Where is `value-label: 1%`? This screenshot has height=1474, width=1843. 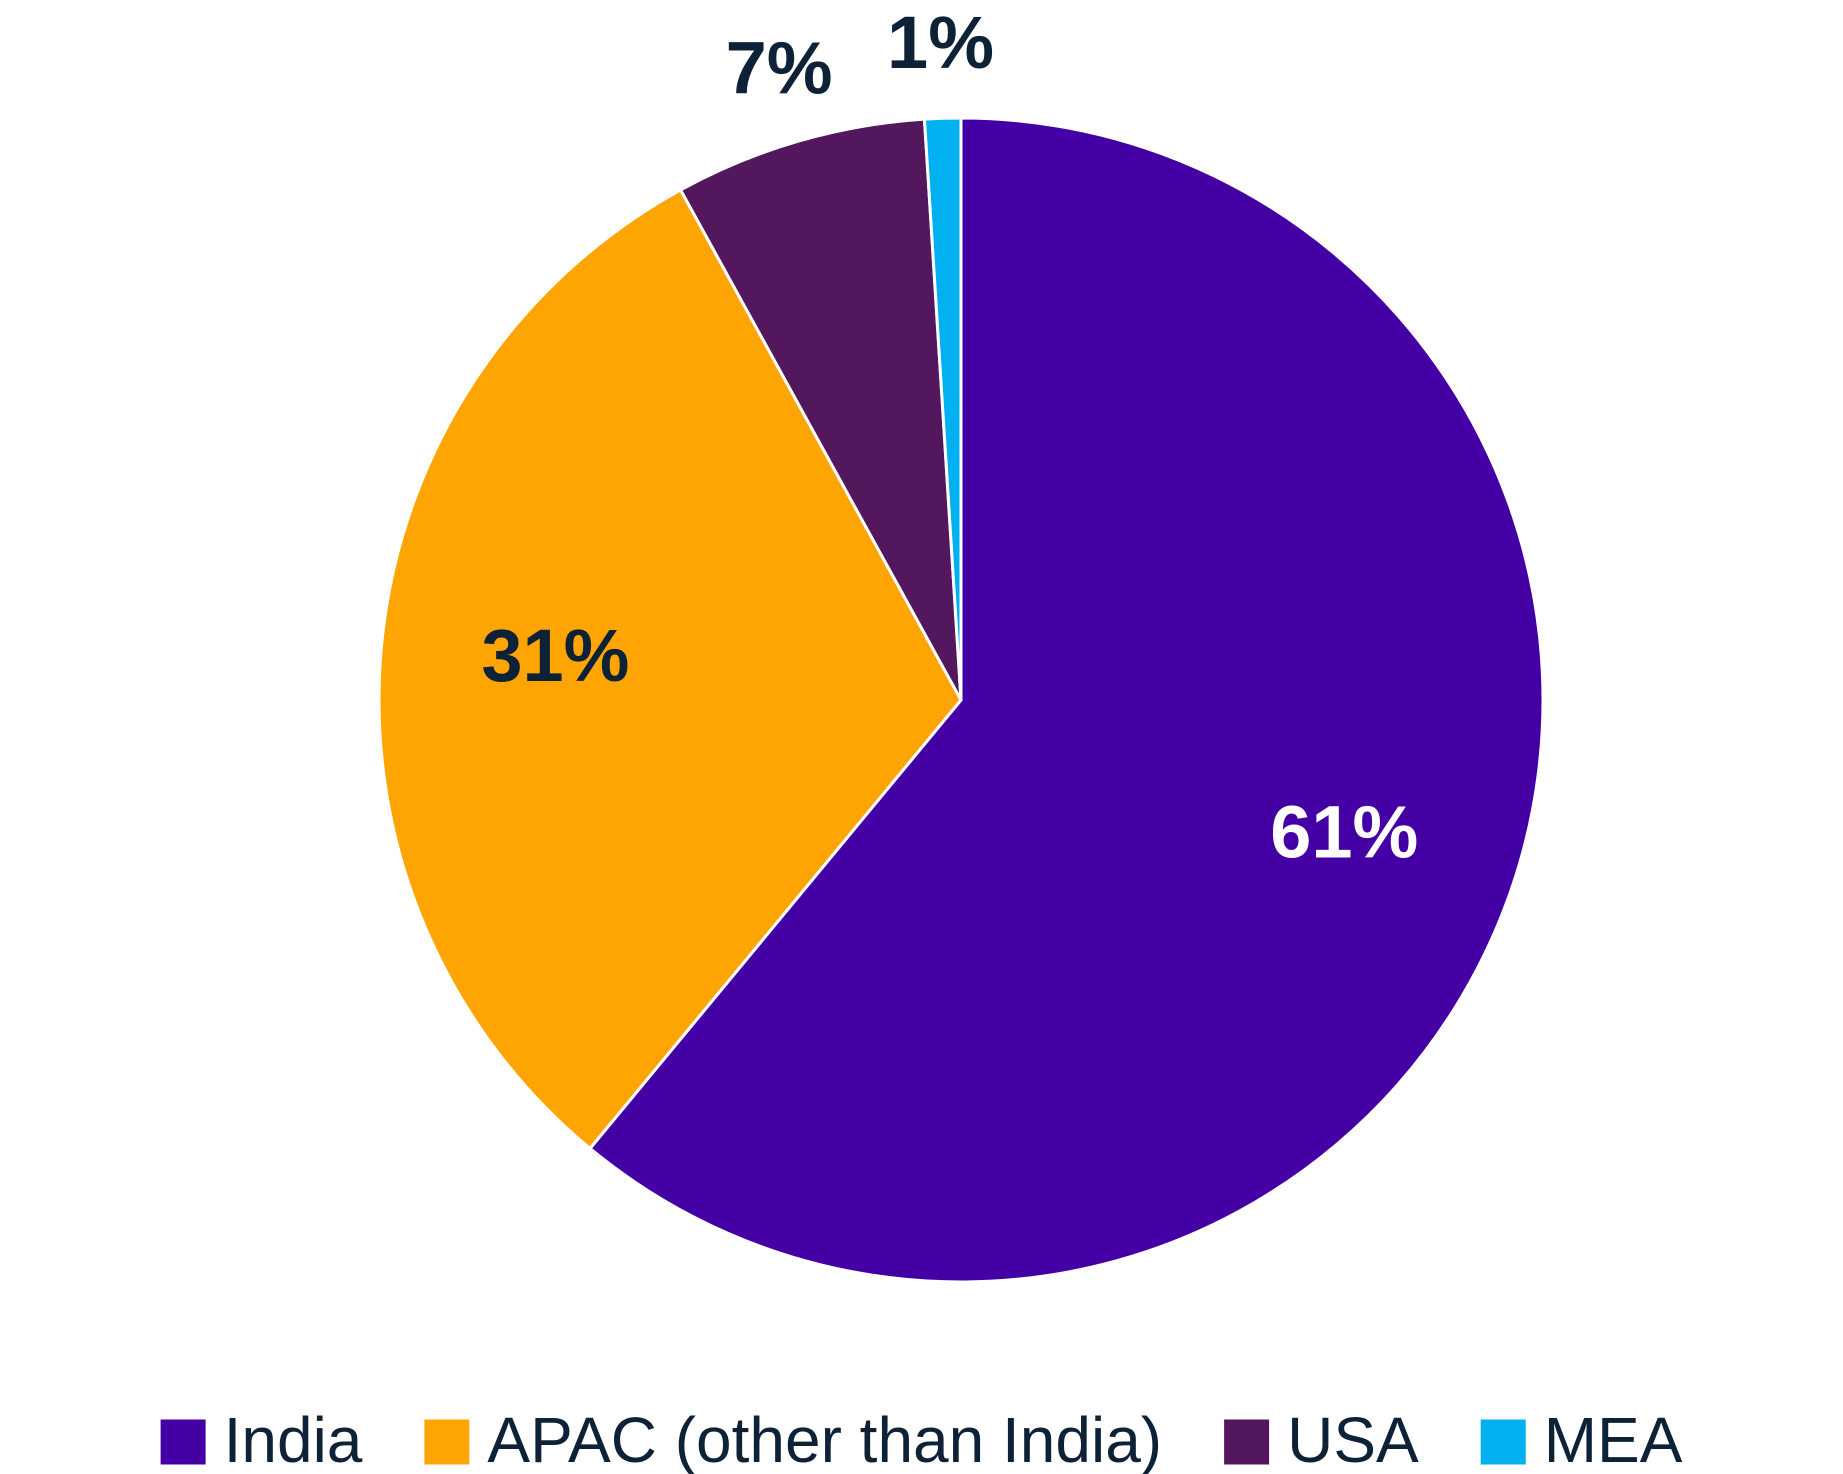 value-label: 1% is located at coordinates (940, 42).